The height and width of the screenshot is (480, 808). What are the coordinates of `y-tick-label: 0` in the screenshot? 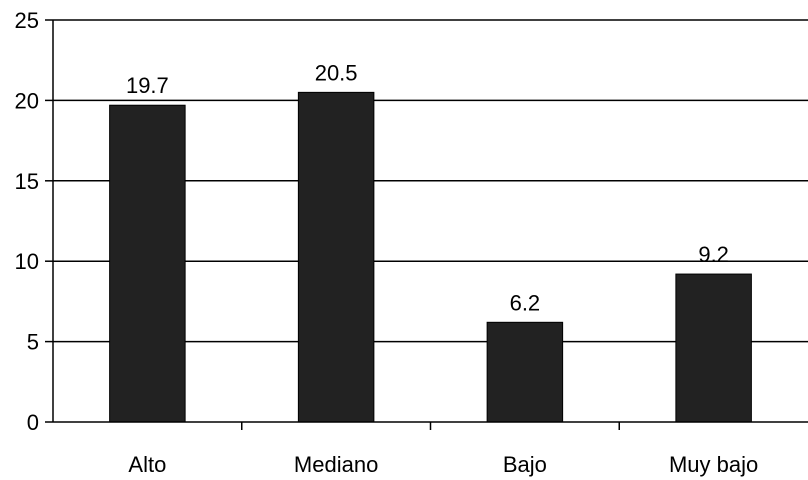 It's located at (33, 422).